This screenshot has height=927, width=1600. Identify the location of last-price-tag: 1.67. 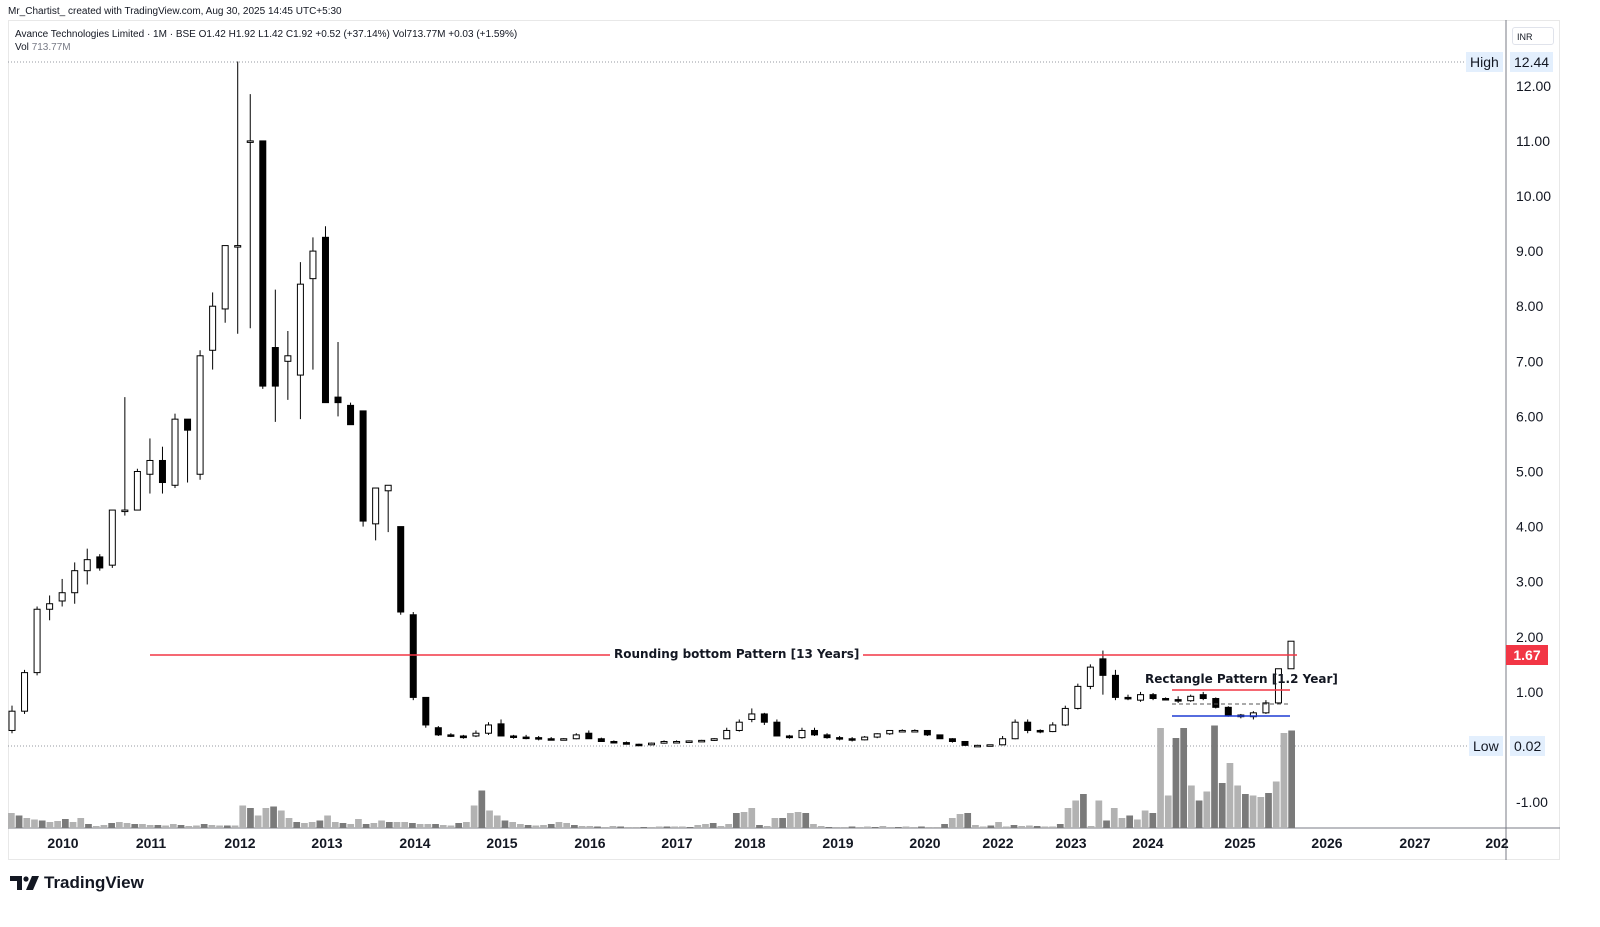
(1527, 655).